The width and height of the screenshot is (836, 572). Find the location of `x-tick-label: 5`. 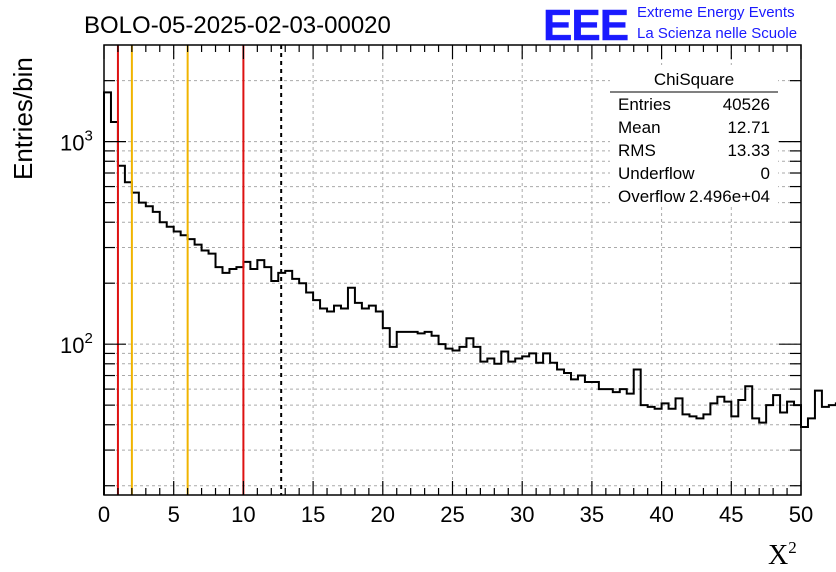

x-tick-label: 5 is located at coordinates (174, 514).